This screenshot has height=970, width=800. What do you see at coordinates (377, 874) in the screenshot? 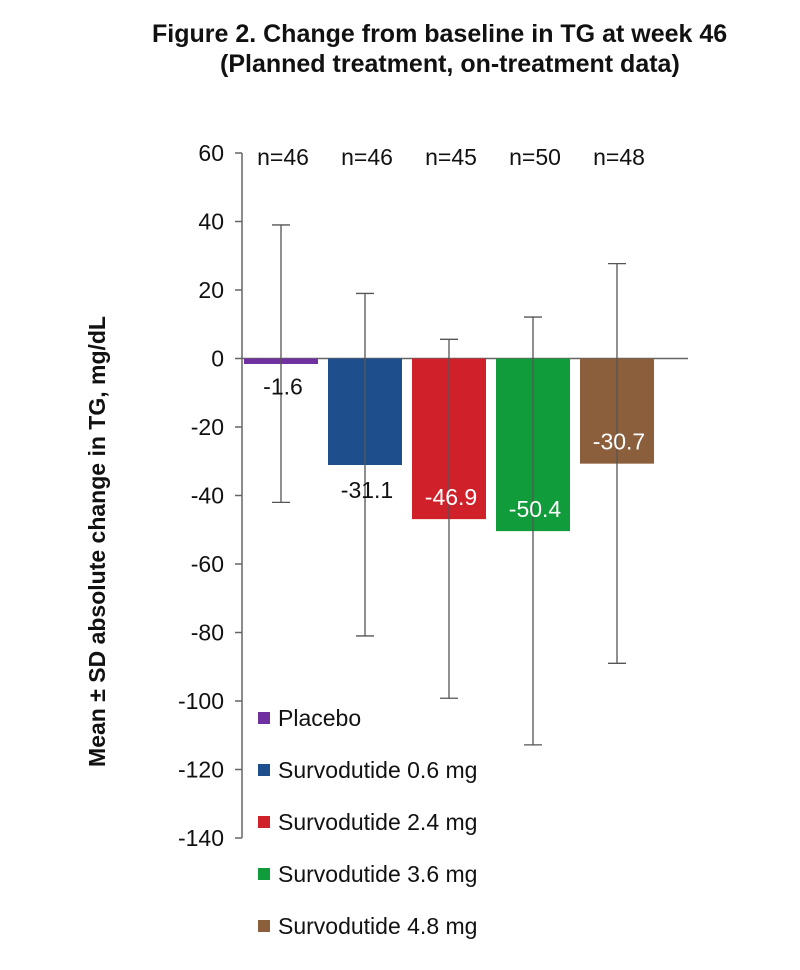
I see `legend-label-4: Survodutide 3.6 mg` at bounding box center [377, 874].